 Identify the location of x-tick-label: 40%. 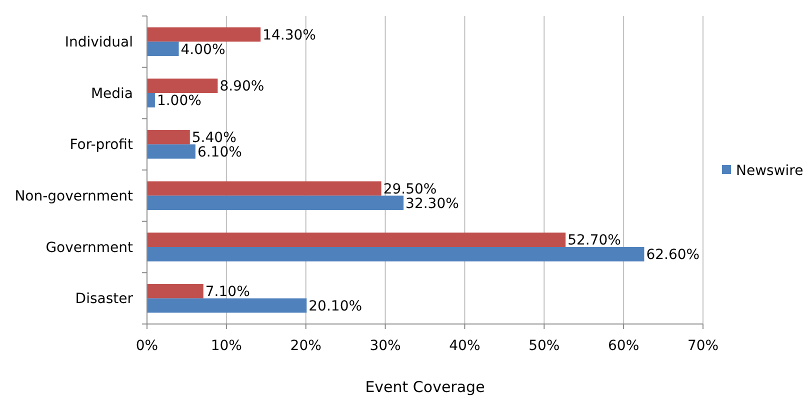
(464, 346).